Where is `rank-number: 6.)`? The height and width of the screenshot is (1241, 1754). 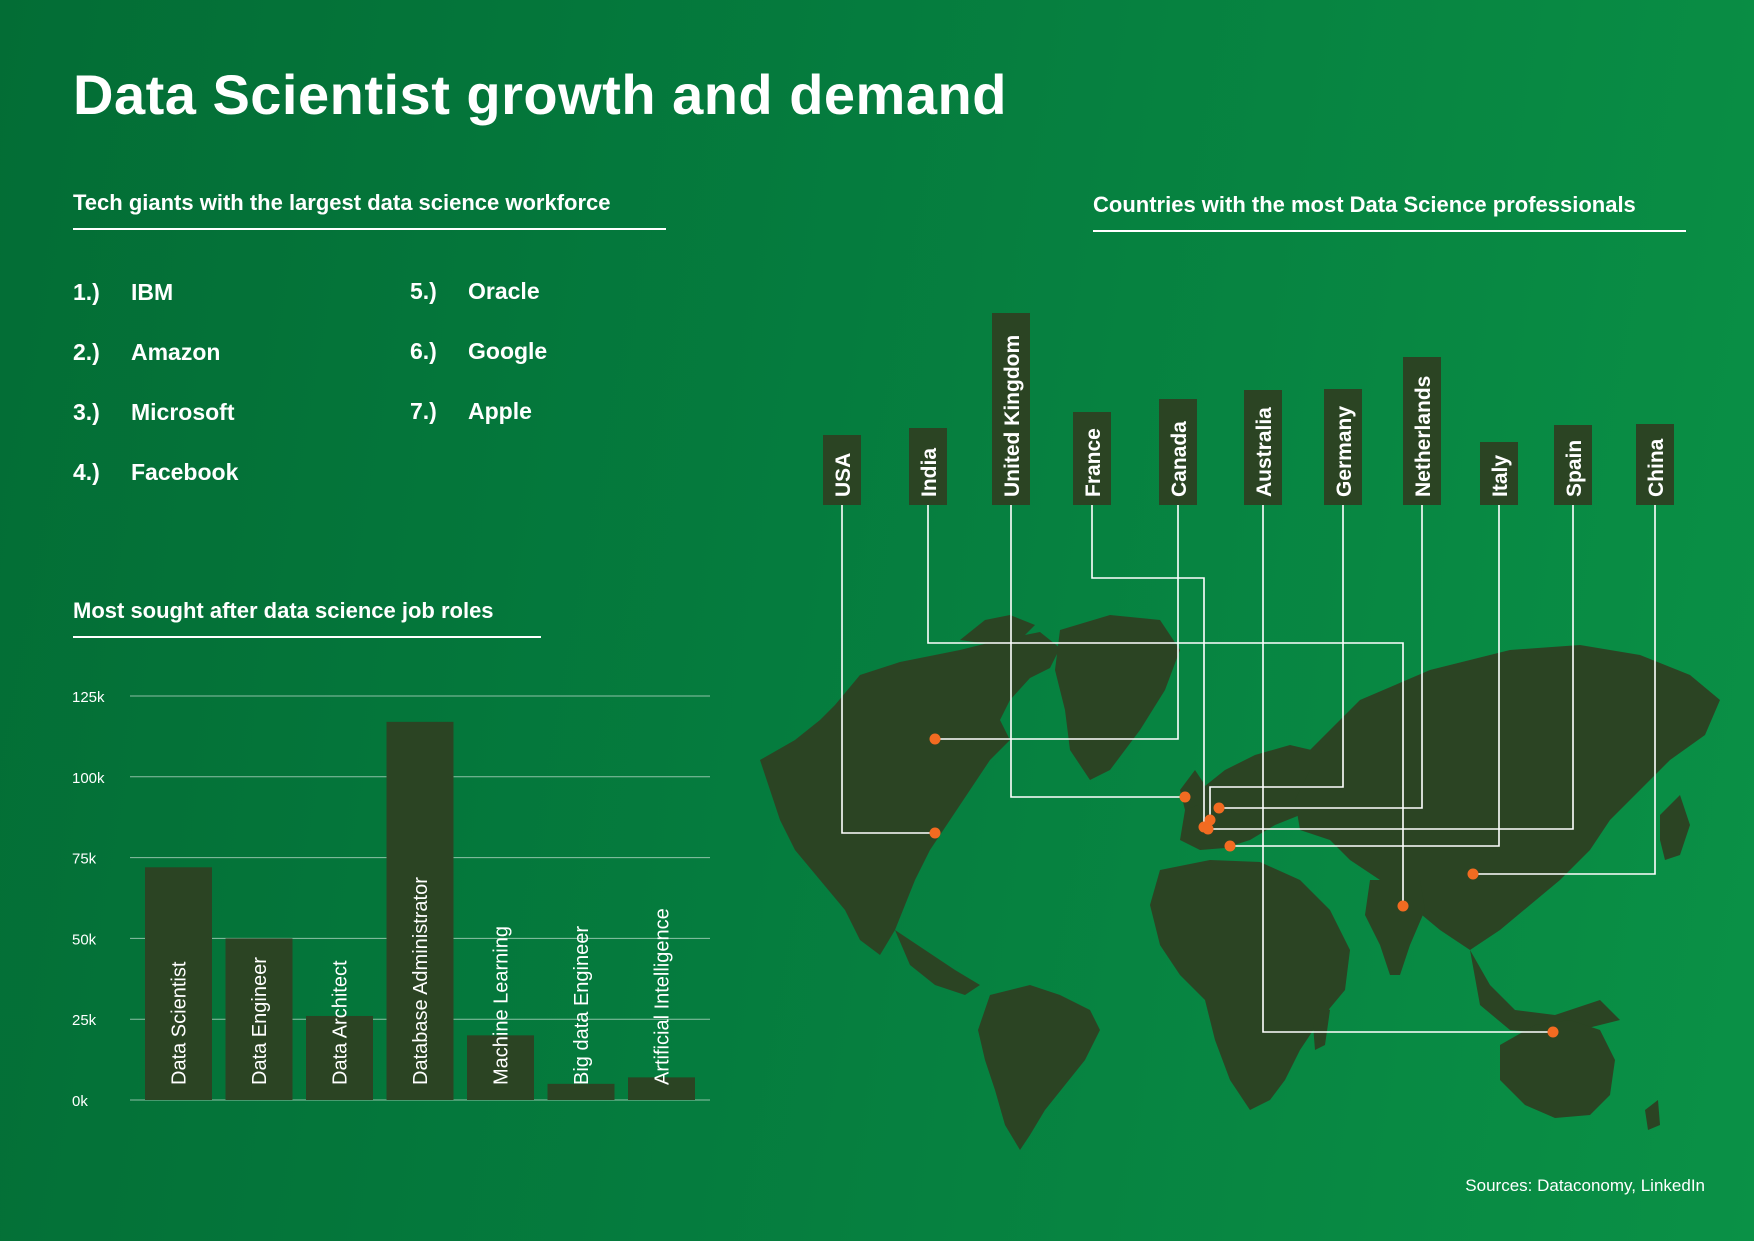 rank-number: 6.) is located at coordinates (423, 351).